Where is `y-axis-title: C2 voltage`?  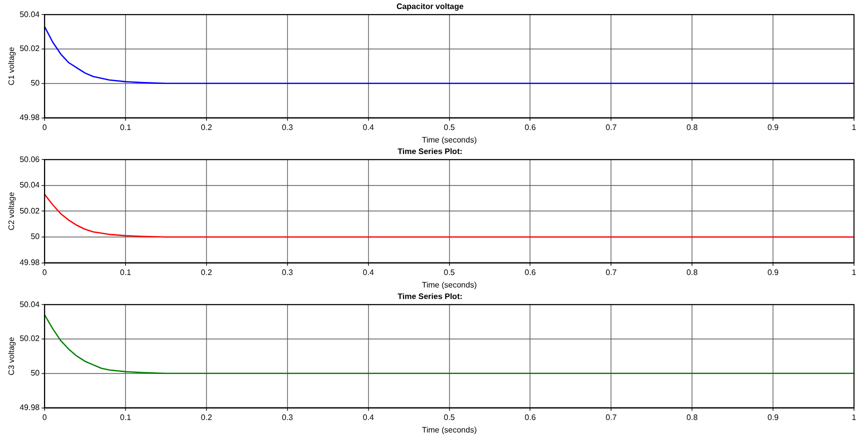
y-axis-title: C2 voltage is located at coordinates (11, 211).